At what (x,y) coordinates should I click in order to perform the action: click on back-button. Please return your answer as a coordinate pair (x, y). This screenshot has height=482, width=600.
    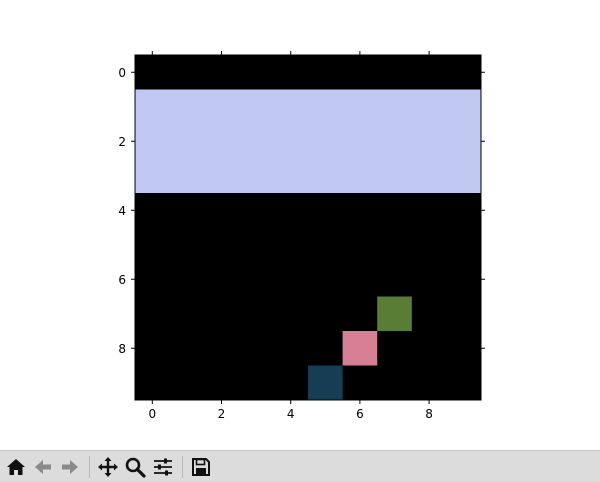
    Looking at the image, I should click on (43, 467).